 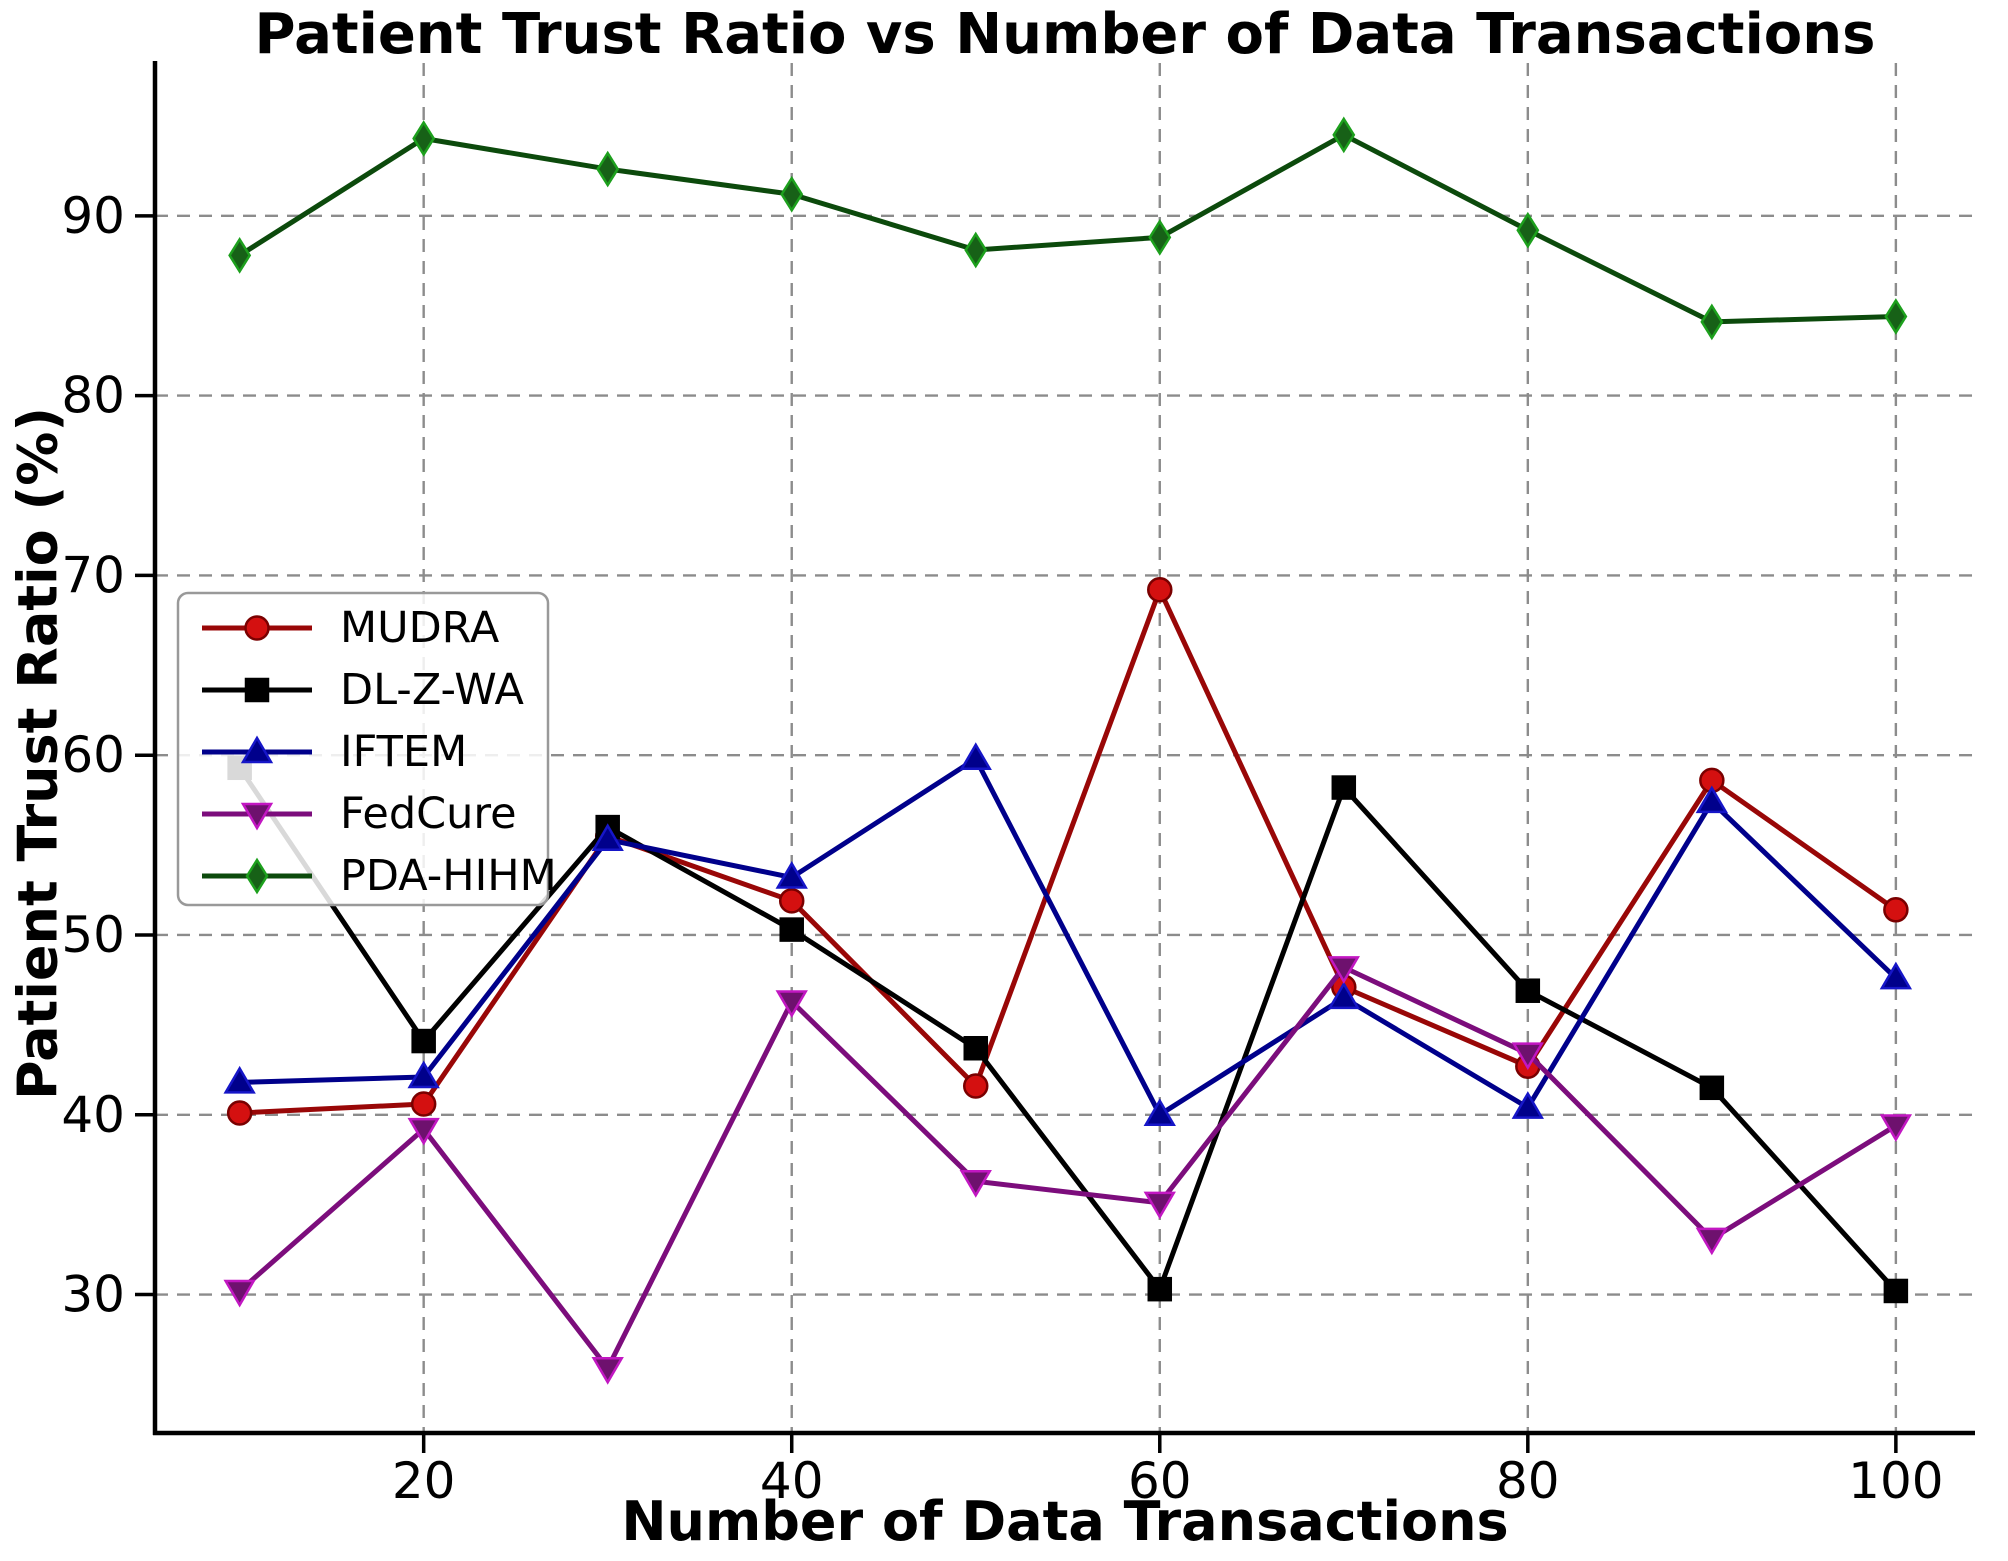 I want to click on x-tick-label-100: 100, so click(x=1895, y=1481).